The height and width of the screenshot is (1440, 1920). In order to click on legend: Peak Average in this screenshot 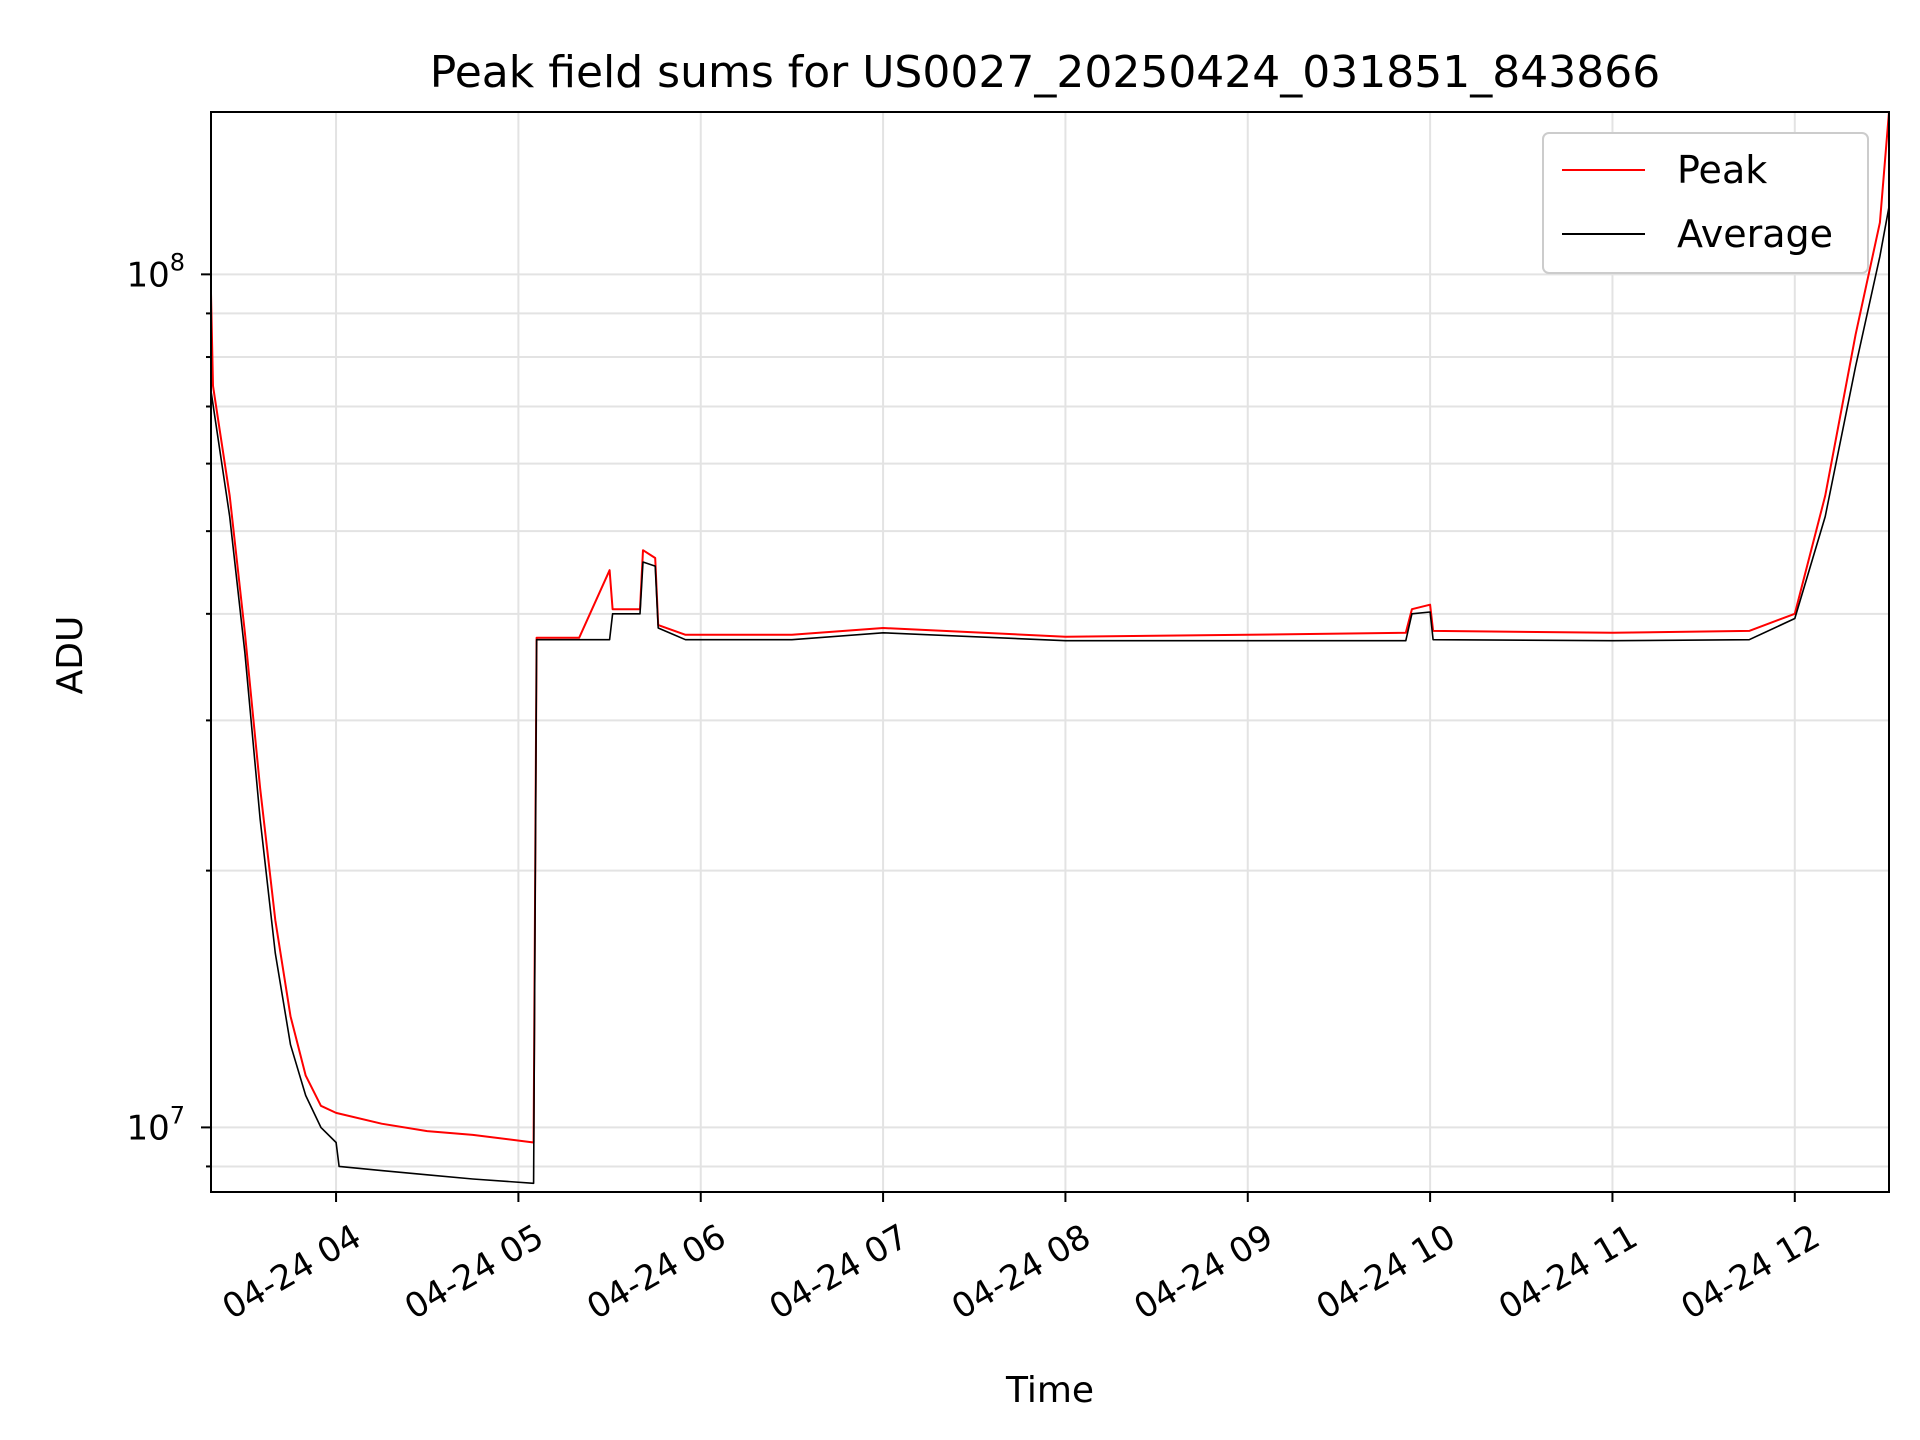, I will do `click(1705, 203)`.